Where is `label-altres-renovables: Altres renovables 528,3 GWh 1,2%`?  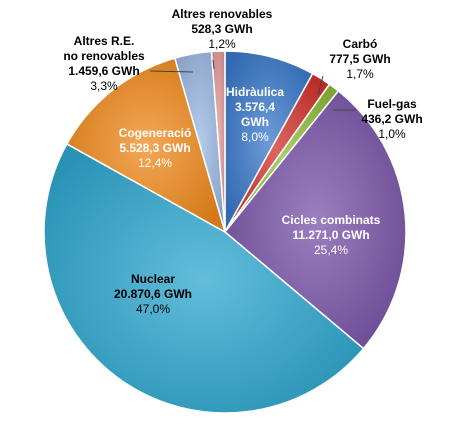 label-altres-renovables: Altres renovables 528,3 GWh 1,2% is located at coordinates (222, 29).